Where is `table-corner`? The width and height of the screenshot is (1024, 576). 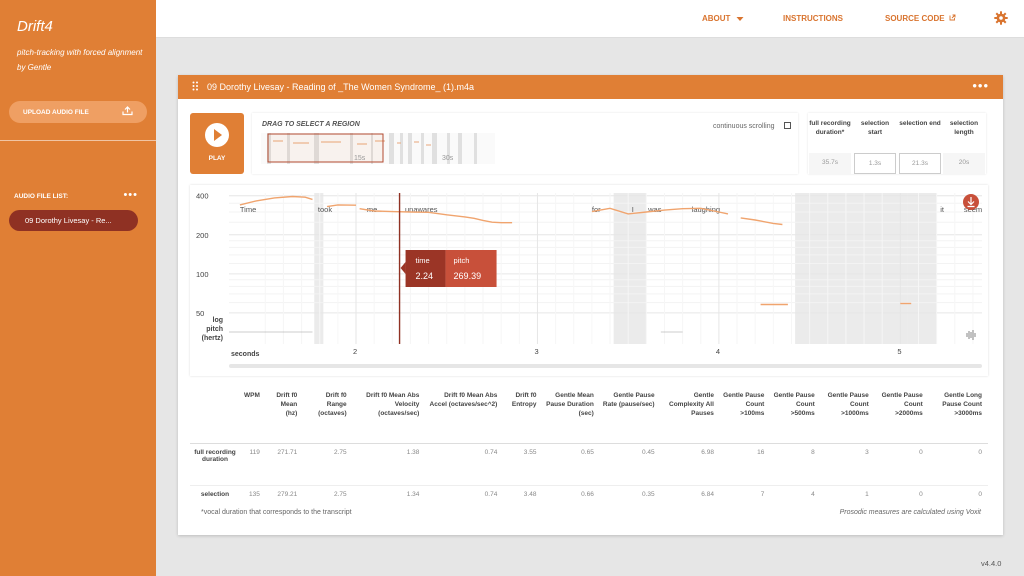
table-corner is located at coordinates (216, 415).